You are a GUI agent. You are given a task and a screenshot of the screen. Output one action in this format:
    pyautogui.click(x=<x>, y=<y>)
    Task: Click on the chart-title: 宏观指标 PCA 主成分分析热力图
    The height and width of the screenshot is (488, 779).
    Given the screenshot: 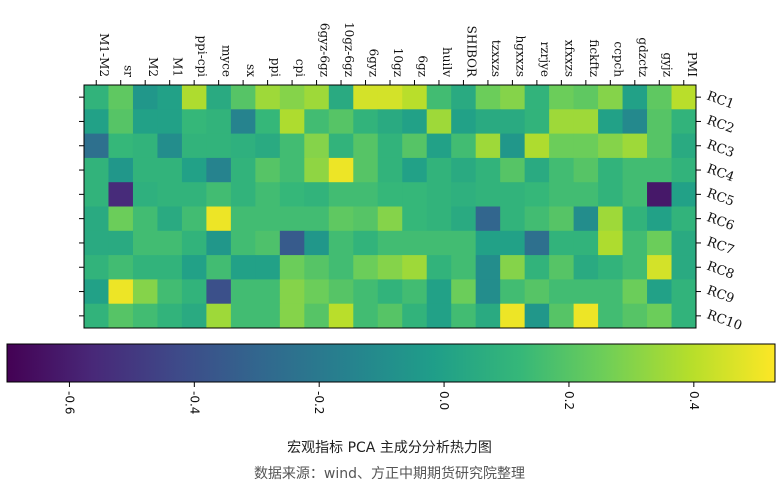 What is the action you would take?
    pyautogui.click(x=389, y=448)
    